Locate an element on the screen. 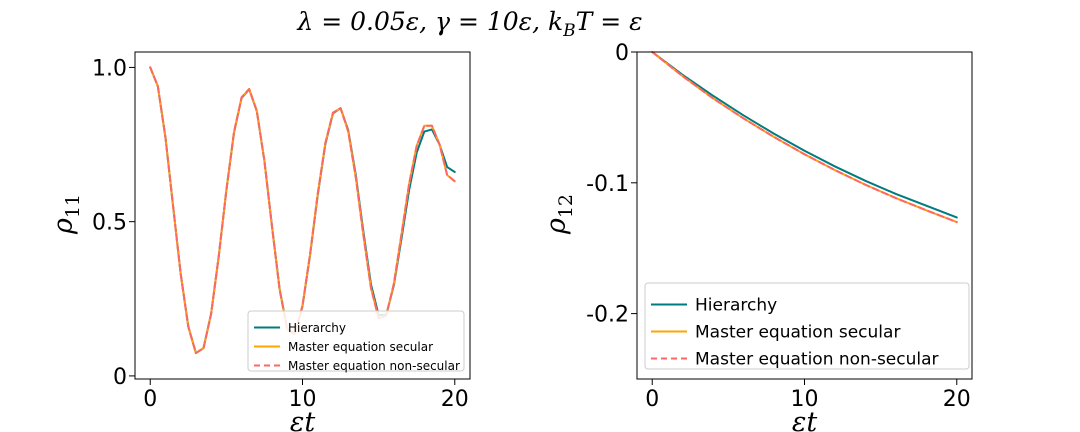  y-tick-label: -0.1 is located at coordinates (607, 184).